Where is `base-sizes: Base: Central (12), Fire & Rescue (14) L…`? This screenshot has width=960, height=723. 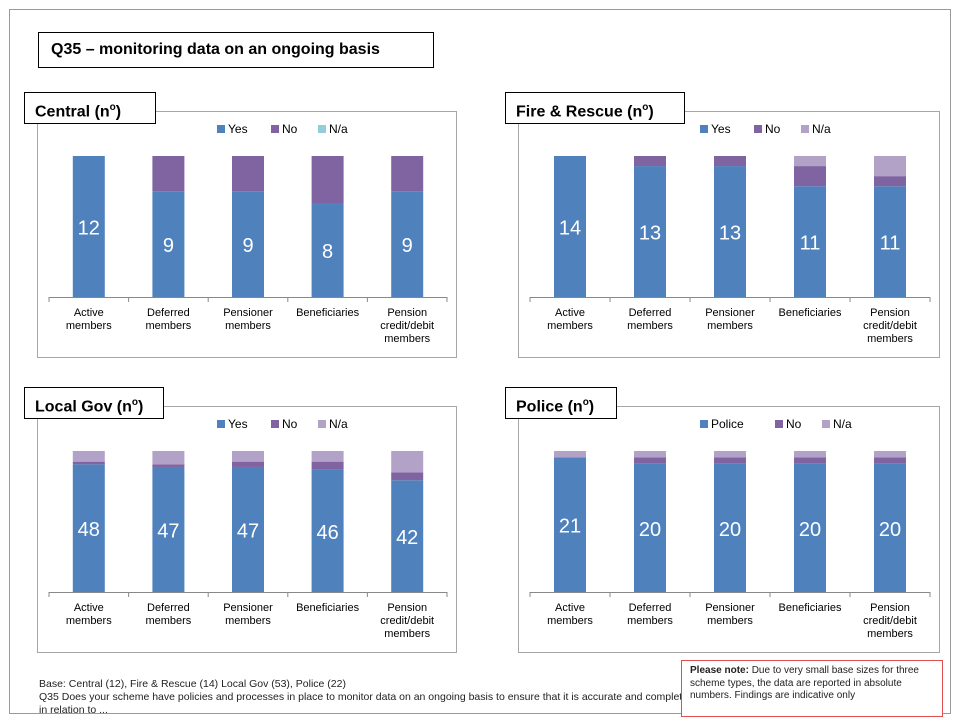 base-sizes: Base: Central (12), Fire & Rescue (14) L… is located at coordinates (192, 684).